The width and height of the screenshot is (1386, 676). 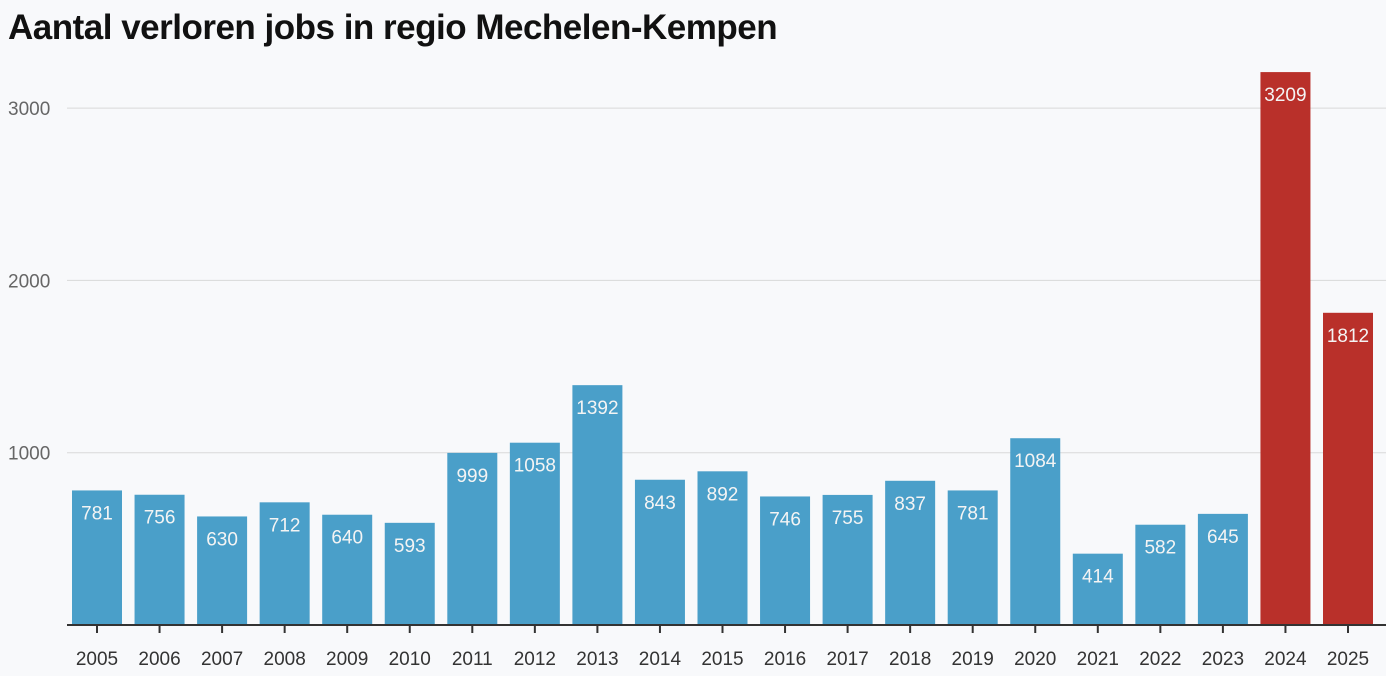 I want to click on bar-2019, so click(x=972, y=557).